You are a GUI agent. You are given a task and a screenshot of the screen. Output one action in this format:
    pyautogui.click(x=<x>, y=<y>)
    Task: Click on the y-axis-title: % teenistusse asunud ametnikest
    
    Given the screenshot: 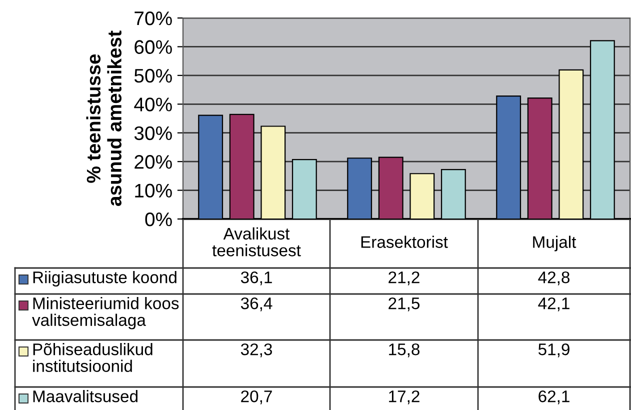 What is the action you would take?
    pyautogui.click(x=104, y=118)
    